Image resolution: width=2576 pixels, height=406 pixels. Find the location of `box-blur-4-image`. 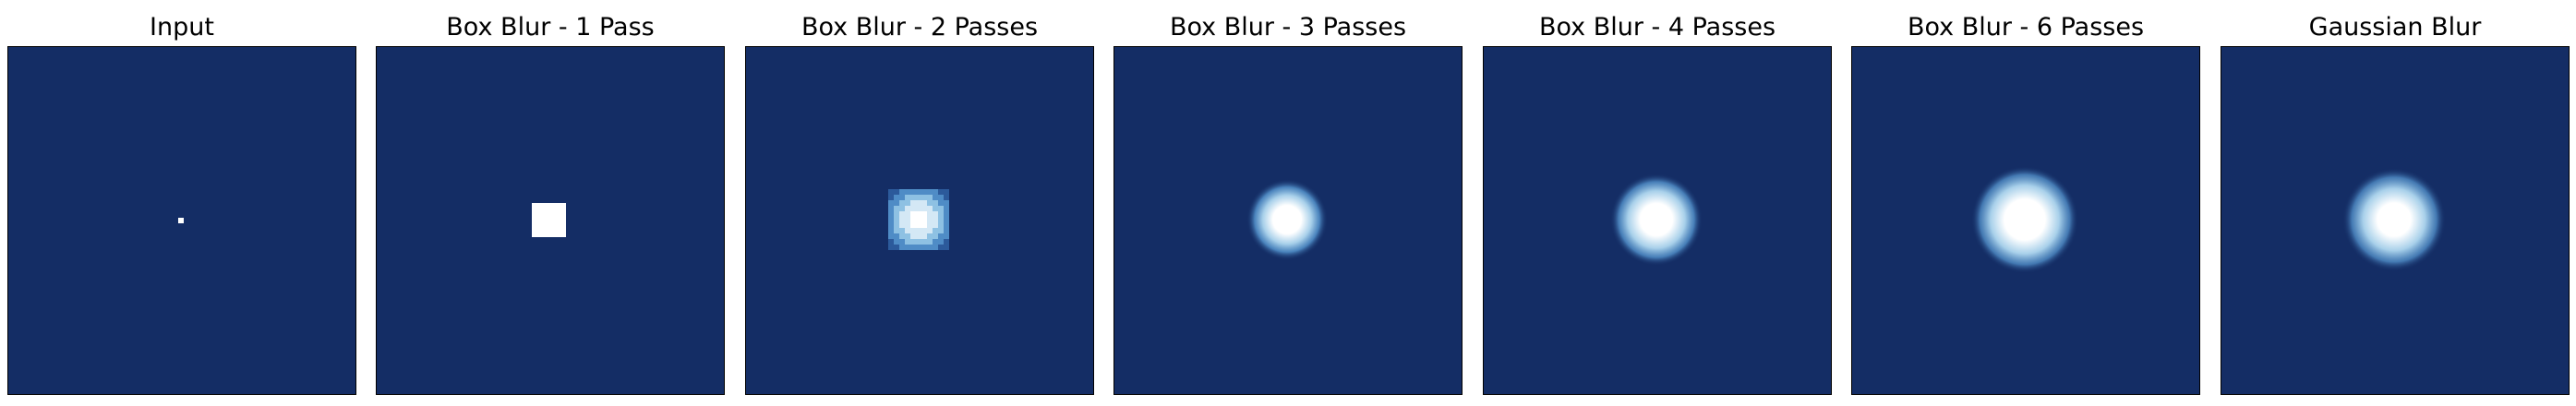

box-blur-4-image is located at coordinates (1657, 220).